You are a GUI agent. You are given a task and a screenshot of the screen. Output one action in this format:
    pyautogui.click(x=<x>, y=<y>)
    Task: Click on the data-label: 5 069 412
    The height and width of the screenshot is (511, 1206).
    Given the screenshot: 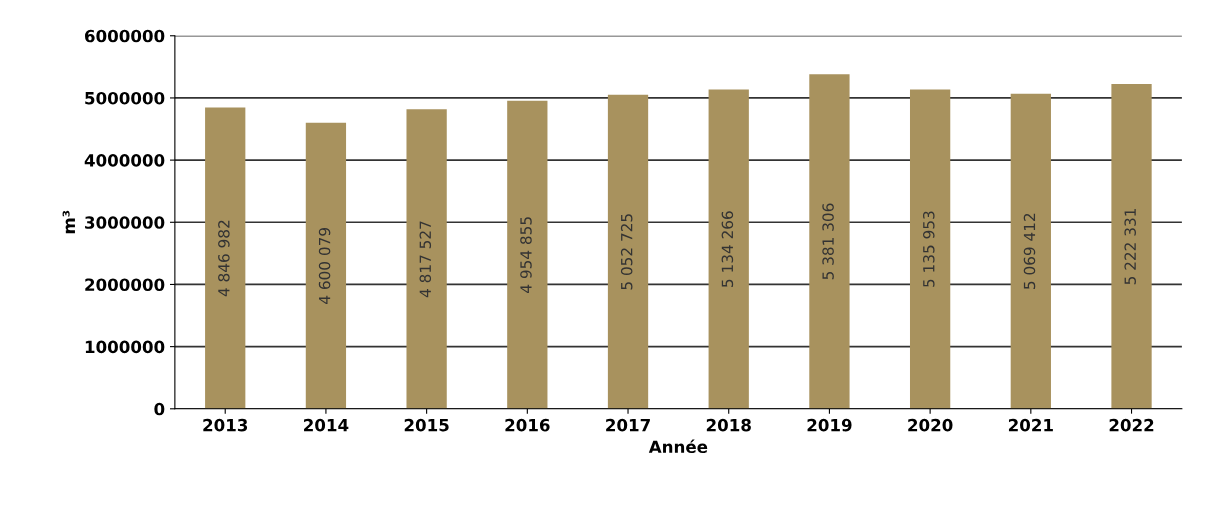 What is the action you would take?
    pyautogui.click(x=1029, y=251)
    